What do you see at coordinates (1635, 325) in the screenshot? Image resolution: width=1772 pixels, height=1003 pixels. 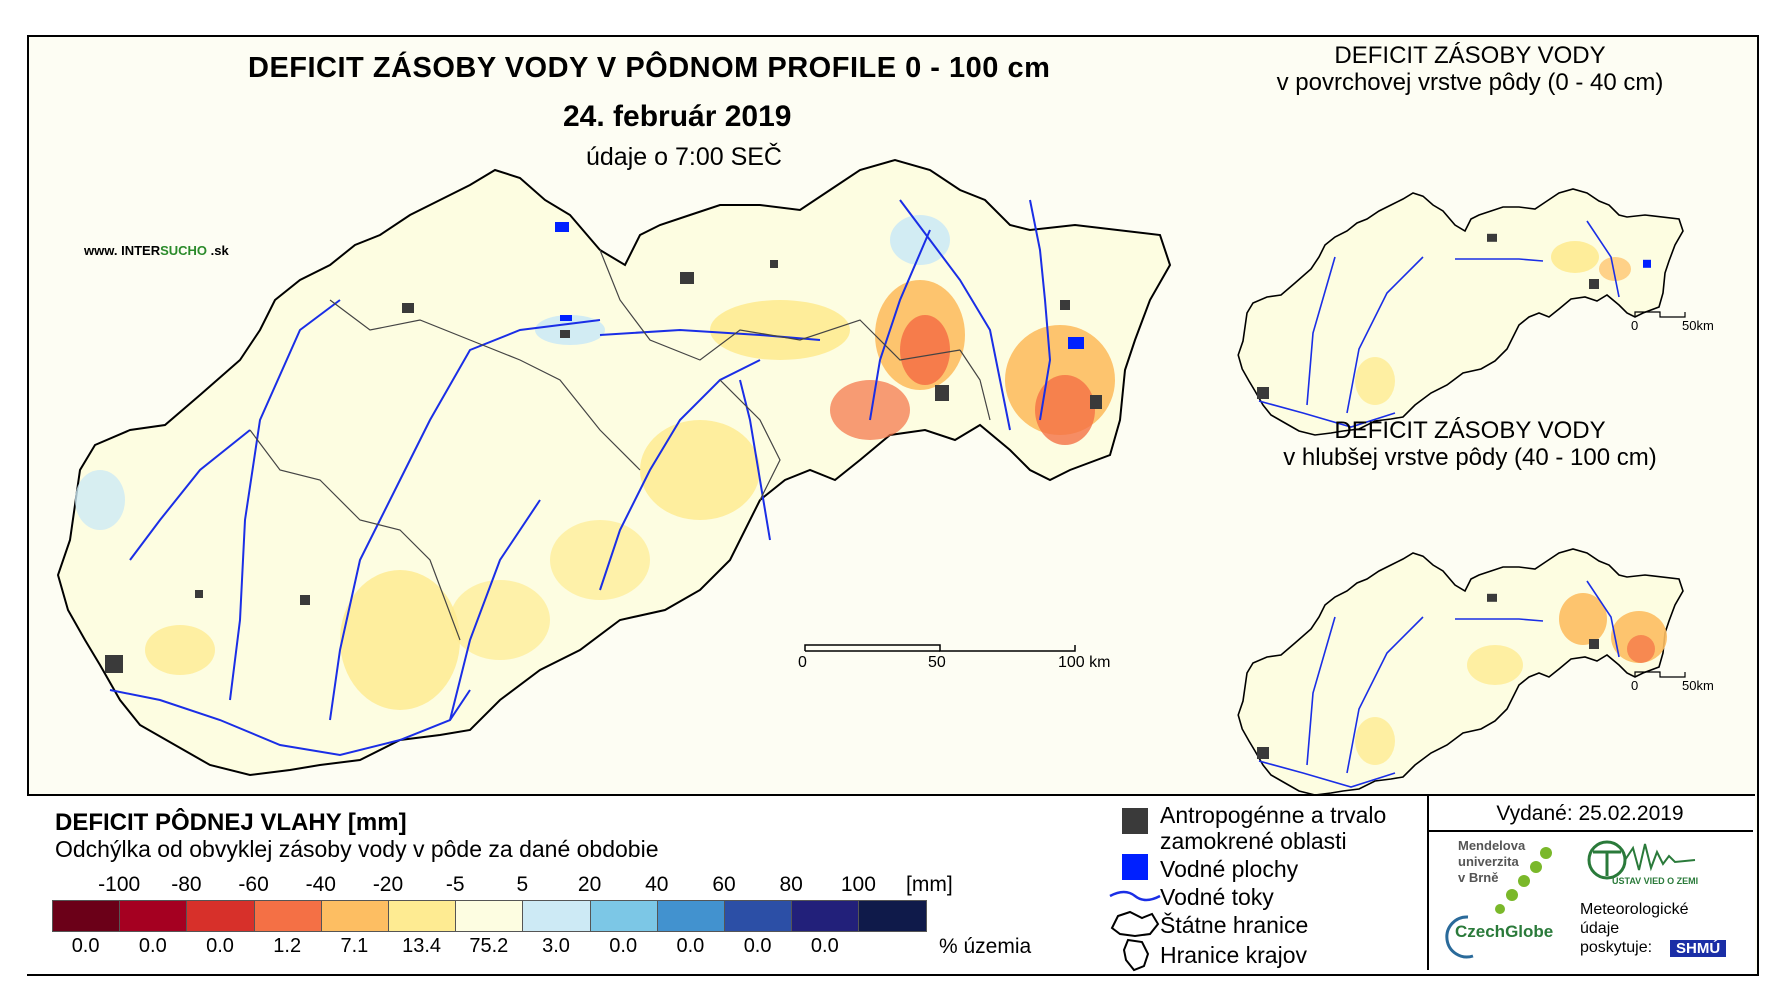 I see `side-map-1-scale-0: 0` at bounding box center [1635, 325].